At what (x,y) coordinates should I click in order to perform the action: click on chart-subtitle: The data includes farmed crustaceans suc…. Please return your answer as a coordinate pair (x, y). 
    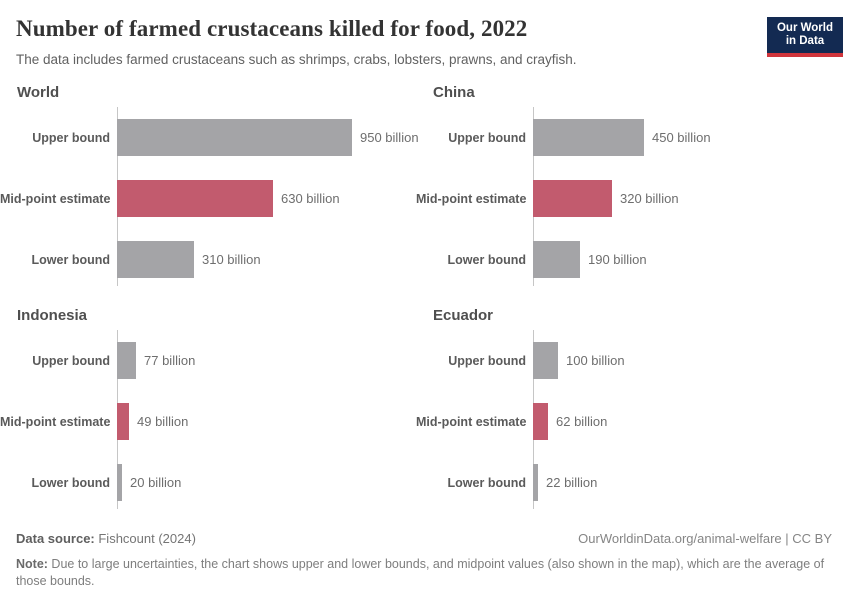
    Looking at the image, I should click on (296, 59).